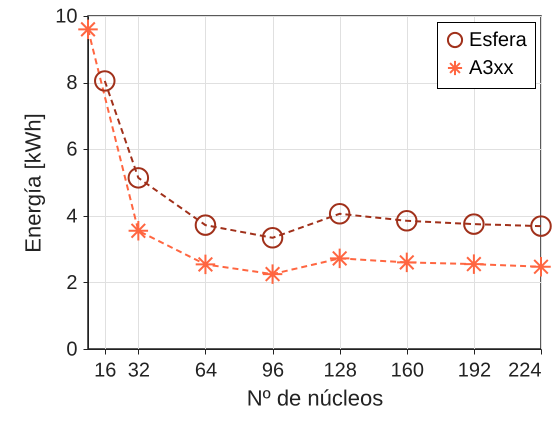 This screenshot has height=424, width=558. Describe the element at coordinates (340, 371) in the screenshot. I see `x-tick-label: 128` at that location.